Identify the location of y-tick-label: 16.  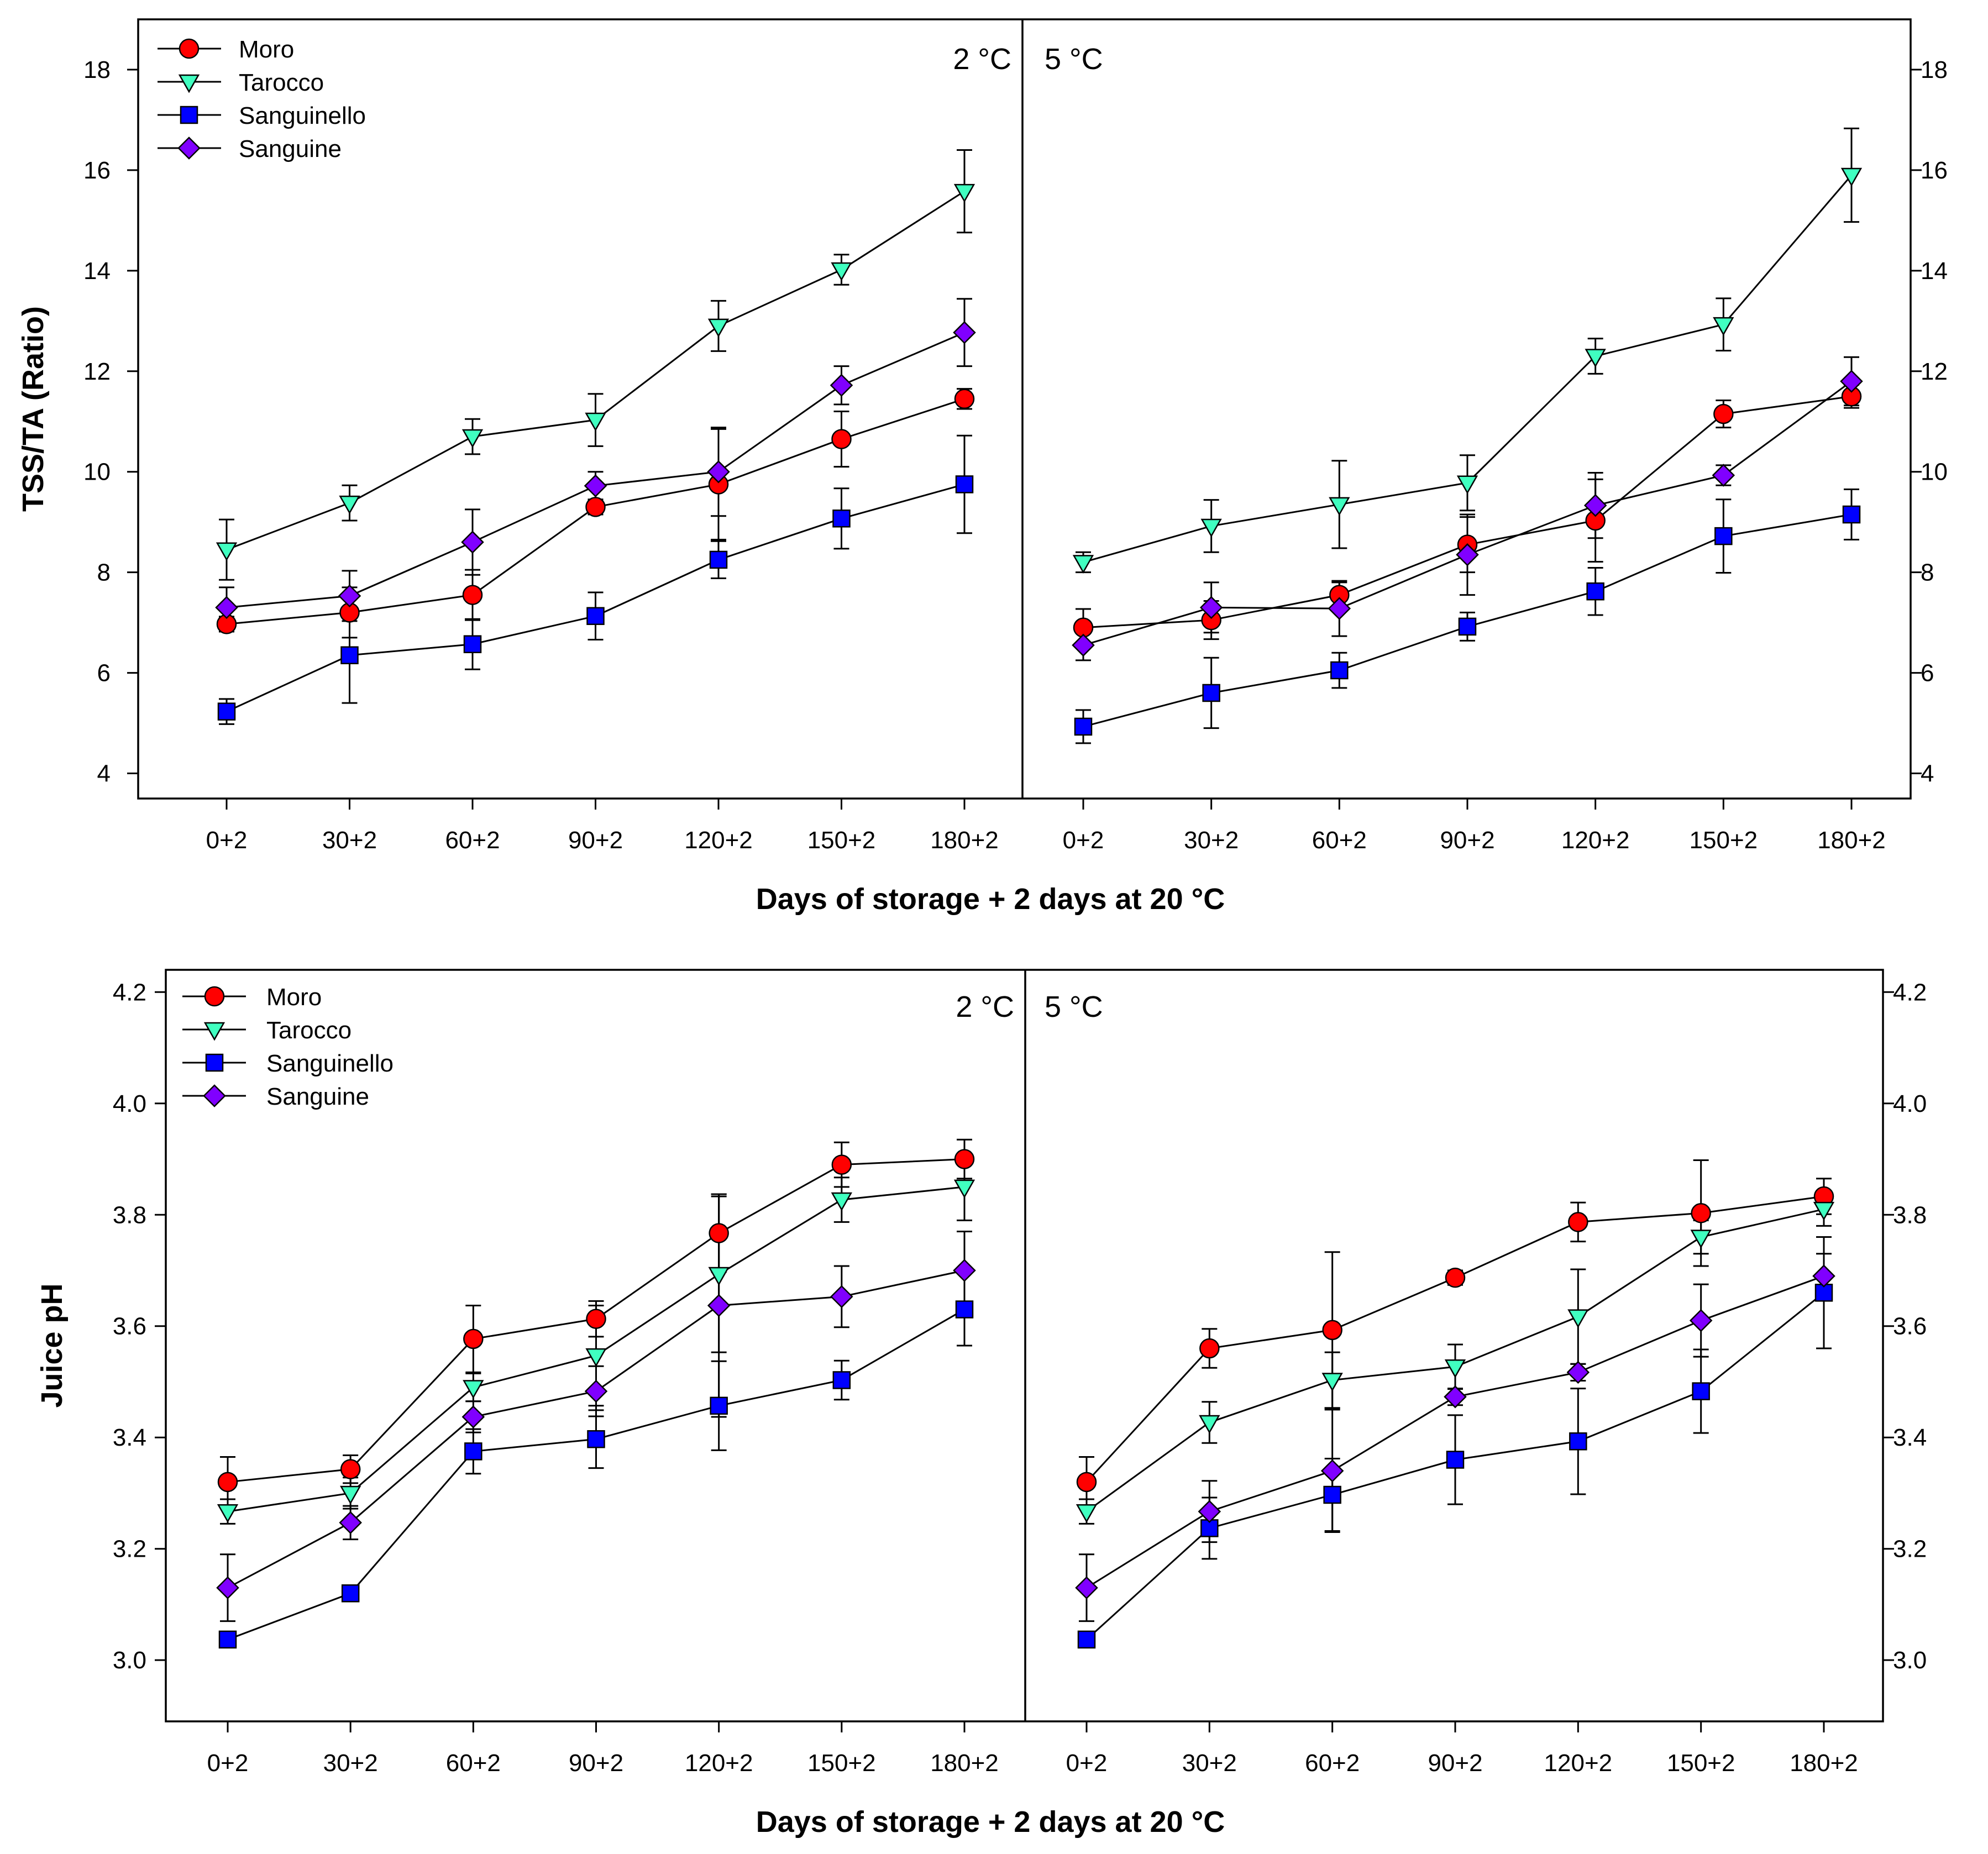
(1934, 171).